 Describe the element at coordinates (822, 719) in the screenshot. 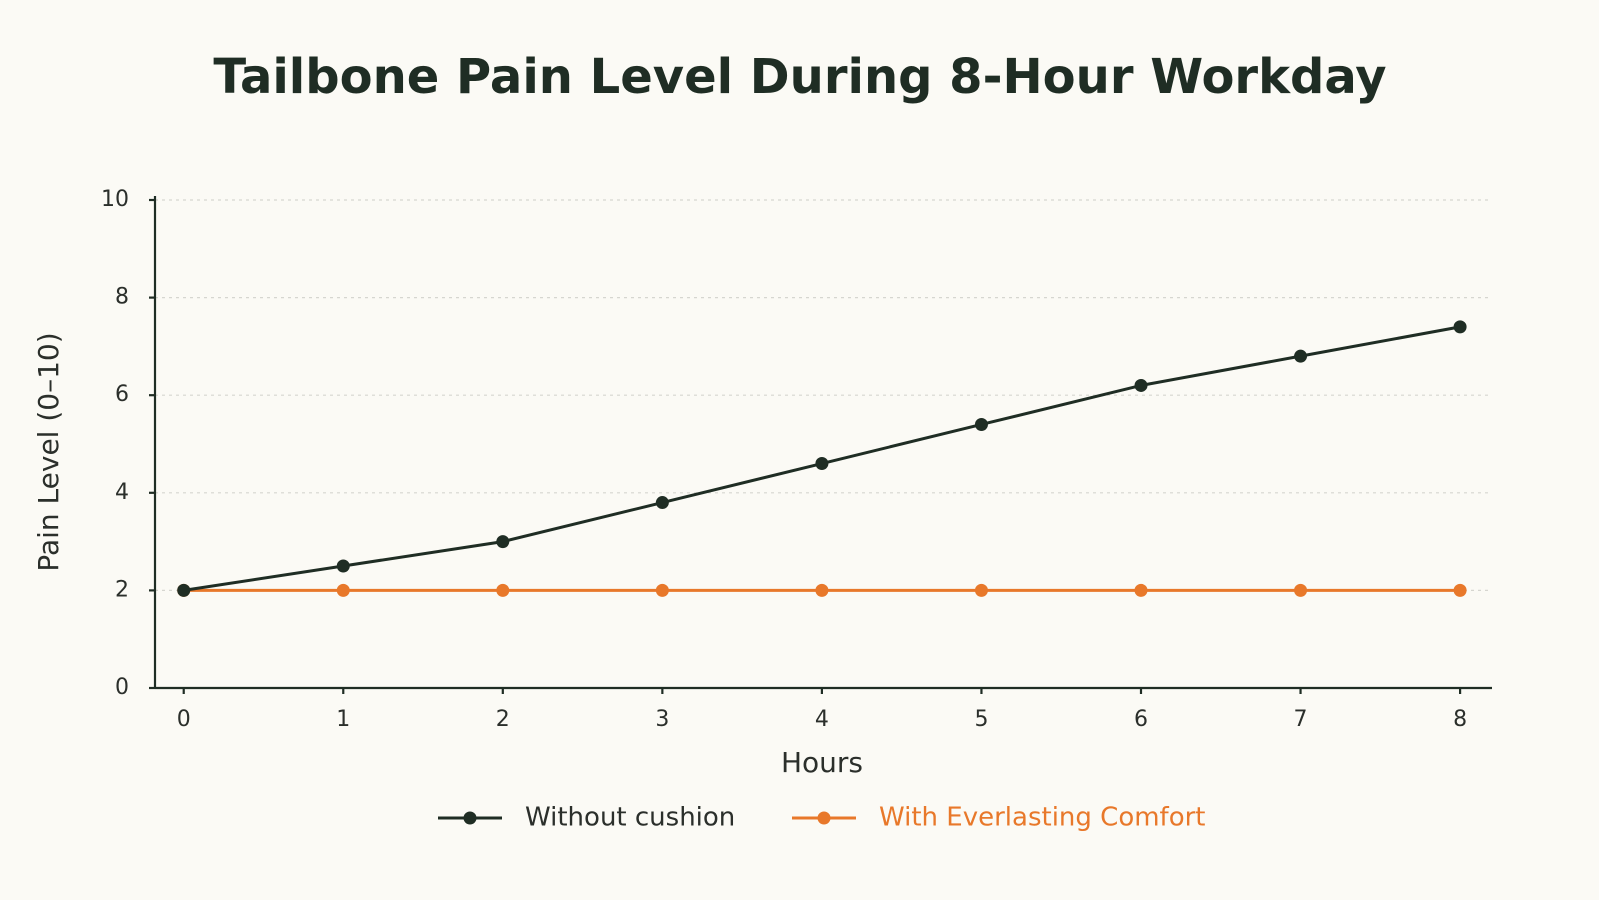

I see `x-tick-label: 4` at that location.